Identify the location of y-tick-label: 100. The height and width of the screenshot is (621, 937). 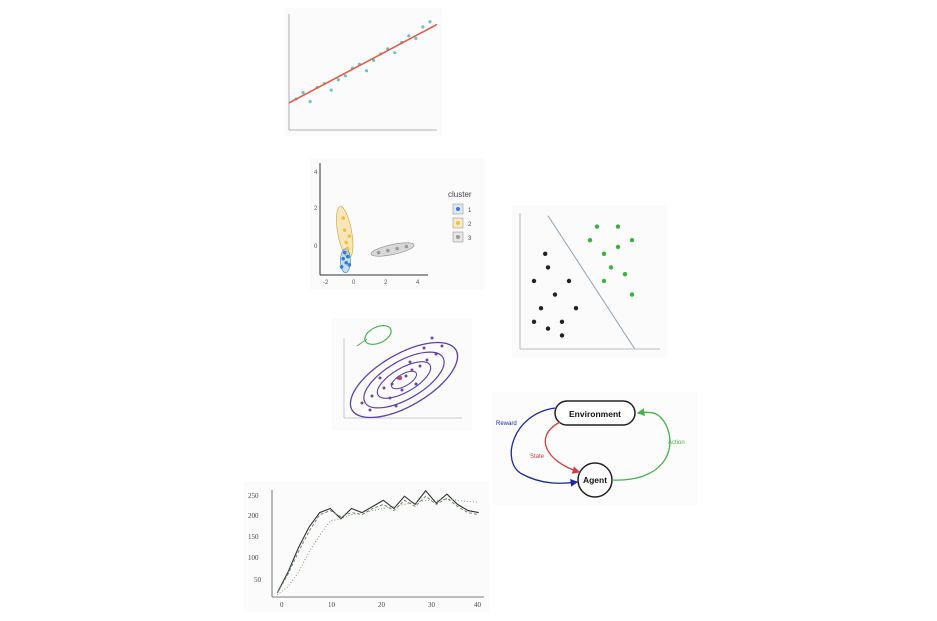
(253, 558).